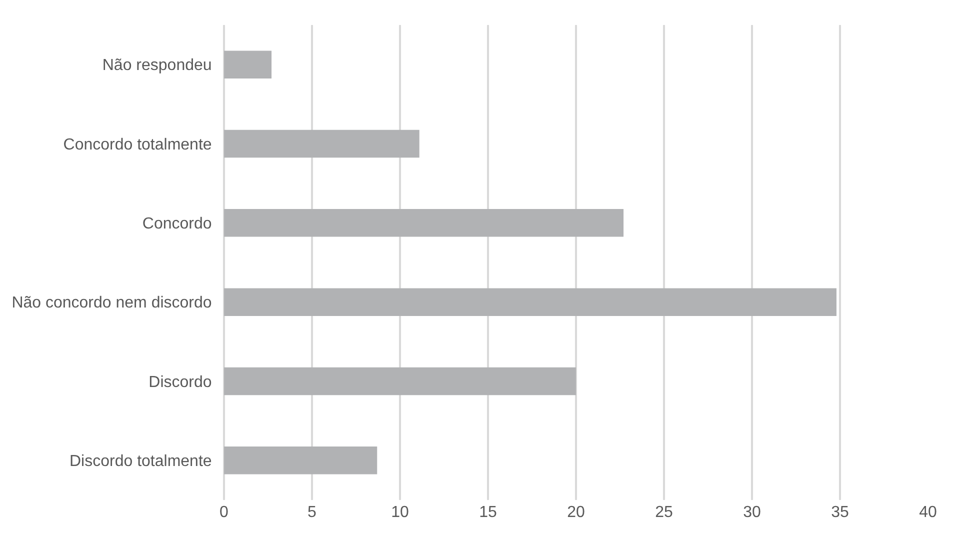 This screenshot has height=545, width=958. What do you see at coordinates (137, 145) in the screenshot?
I see `y-tick-label: Concordo totalmente` at bounding box center [137, 145].